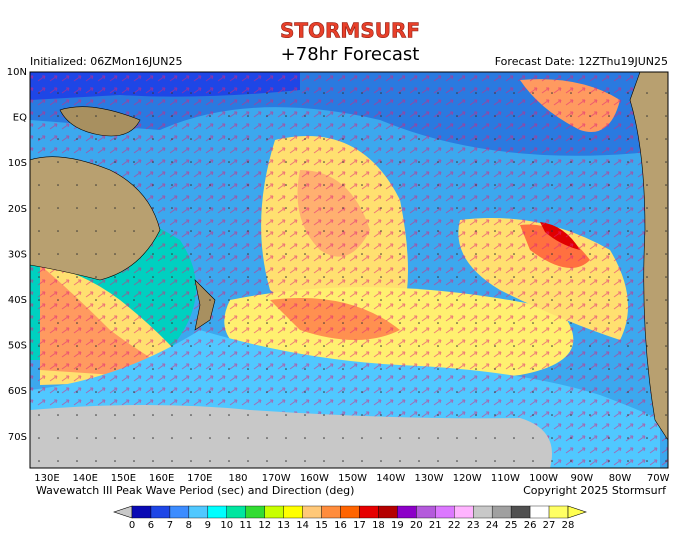  Describe the element at coordinates (283, 525) in the screenshot. I see `colorbar-label: 13` at that location.